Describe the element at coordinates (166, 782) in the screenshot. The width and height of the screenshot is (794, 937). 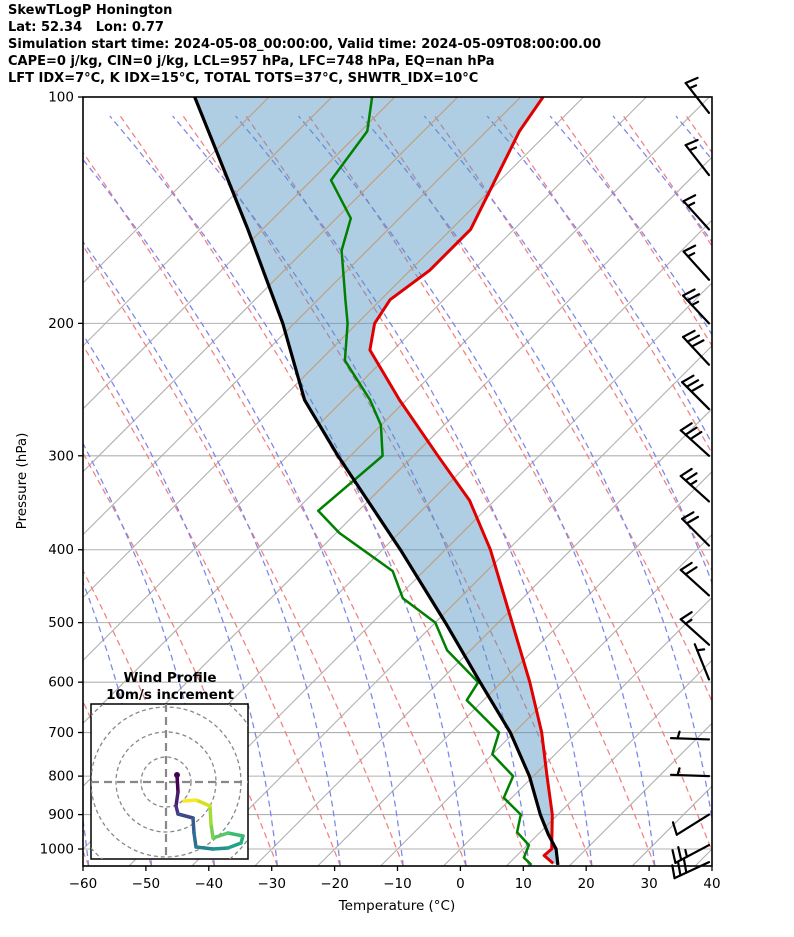
I see `hodograph-ring` at that location.